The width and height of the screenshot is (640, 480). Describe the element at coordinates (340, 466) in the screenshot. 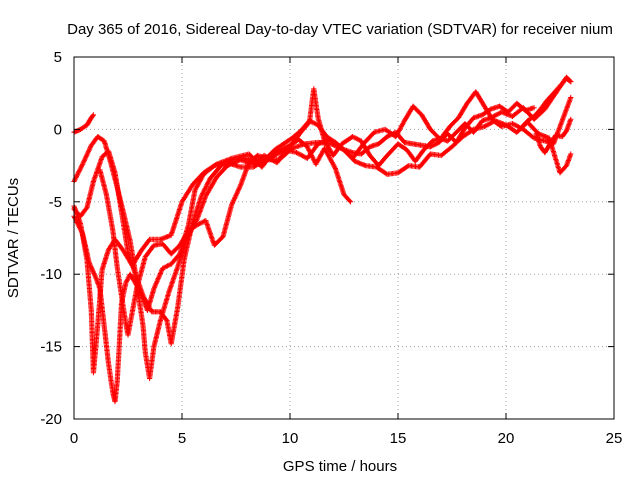

I see `x-axis-label: GPS time / hours` at that location.